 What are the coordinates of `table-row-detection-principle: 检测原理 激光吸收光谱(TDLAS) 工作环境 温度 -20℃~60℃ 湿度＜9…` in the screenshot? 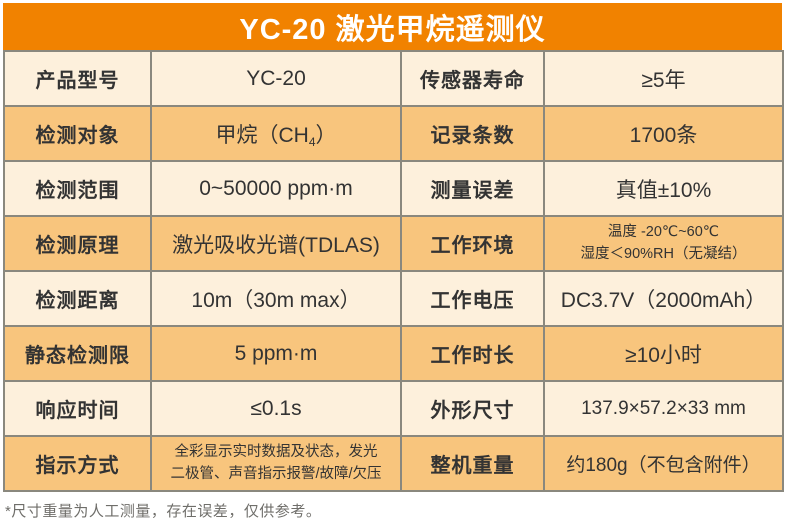 It's located at (393, 243).